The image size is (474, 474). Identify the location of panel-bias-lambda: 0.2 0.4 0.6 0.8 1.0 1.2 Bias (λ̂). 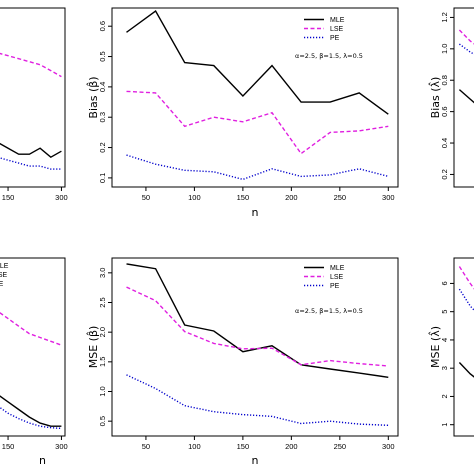
(451, 97).